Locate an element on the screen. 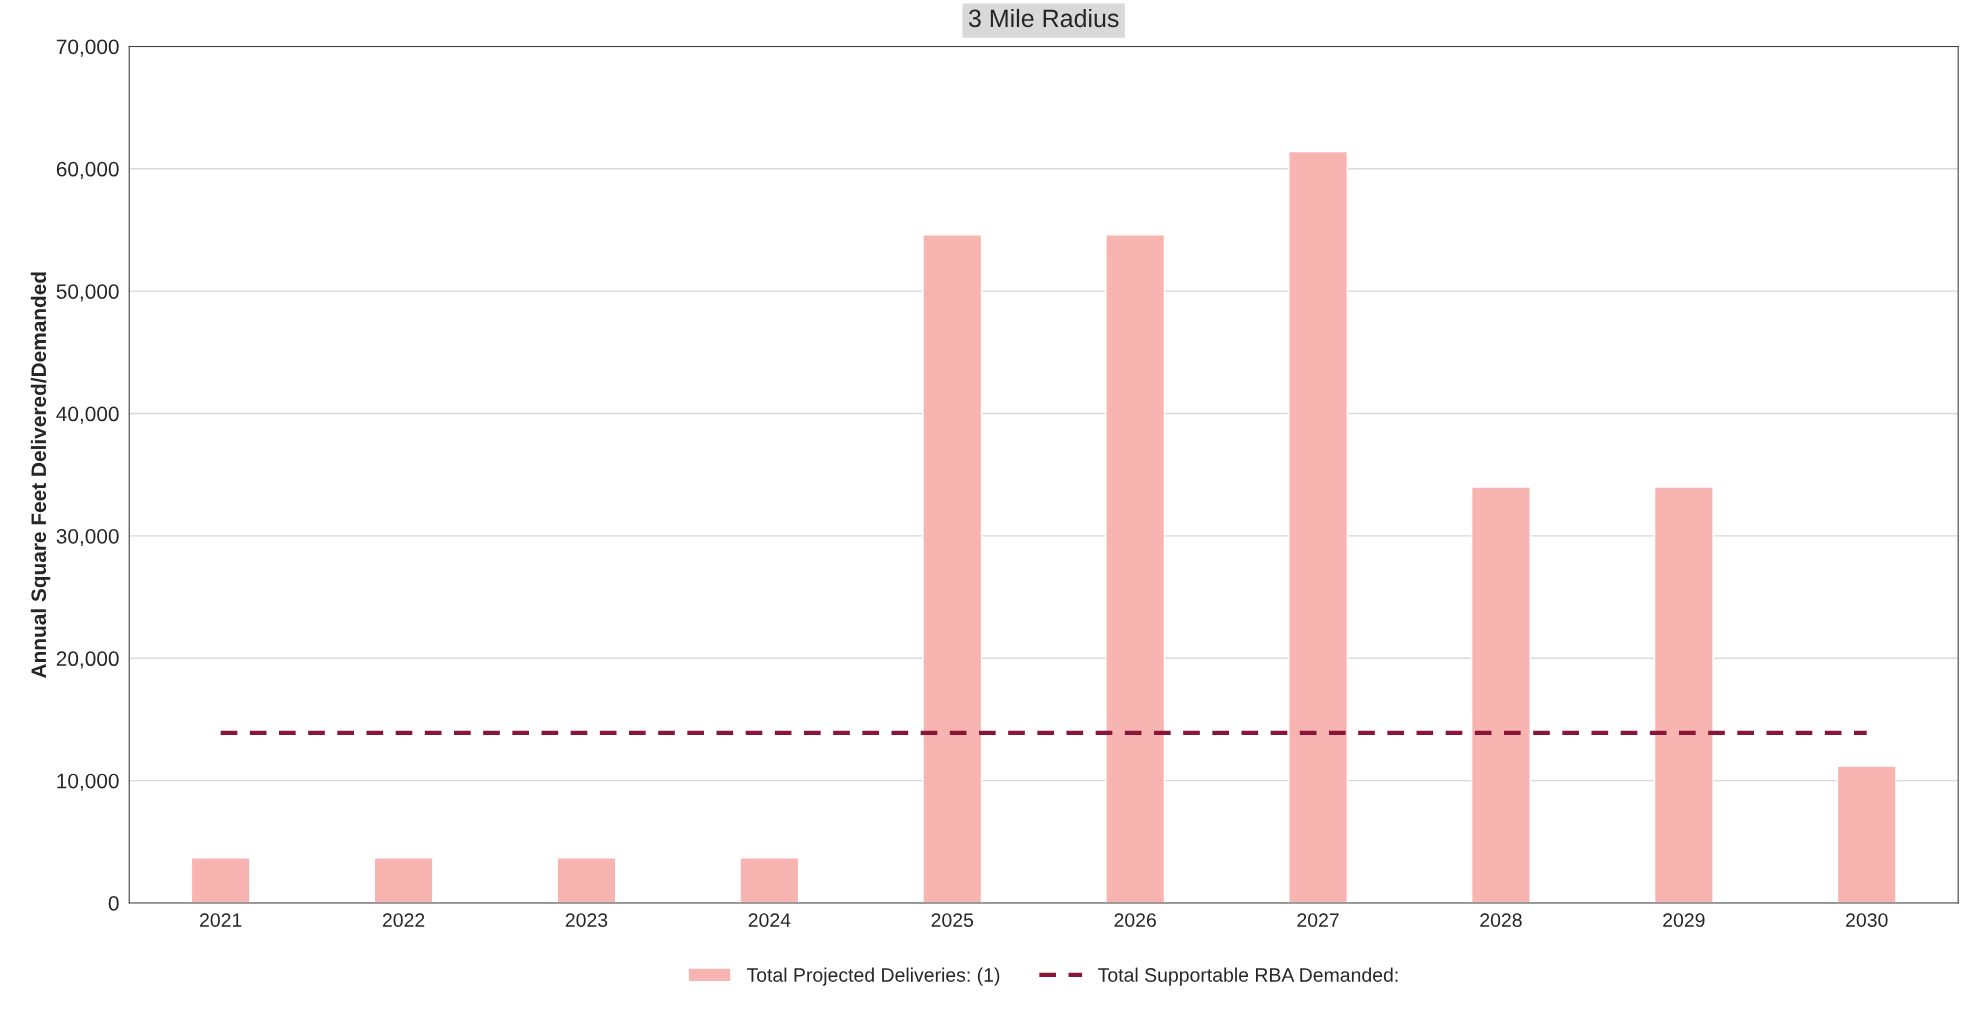 The image size is (1988, 1032). x-tick-label: 2024 is located at coordinates (769, 920).